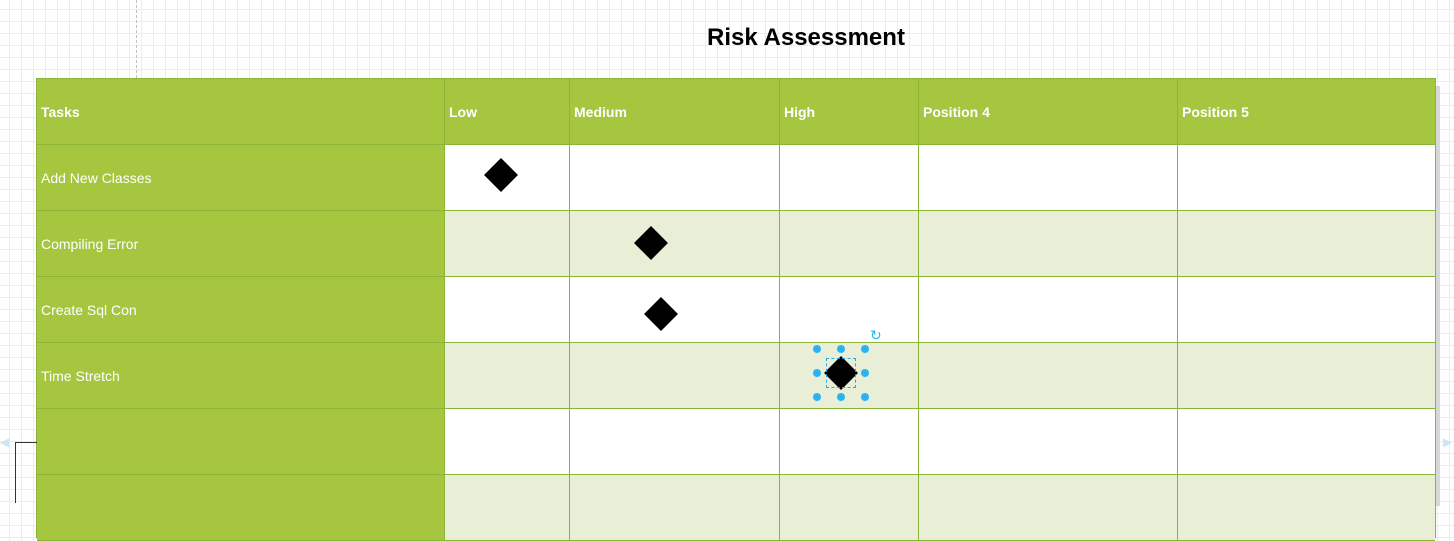 This screenshot has height=541, width=1454. I want to click on task-cell: Compiling Error, so click(241, 243).